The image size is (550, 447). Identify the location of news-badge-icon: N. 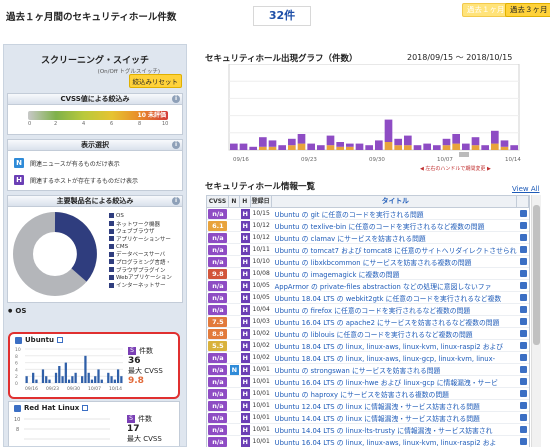
(234, 369).